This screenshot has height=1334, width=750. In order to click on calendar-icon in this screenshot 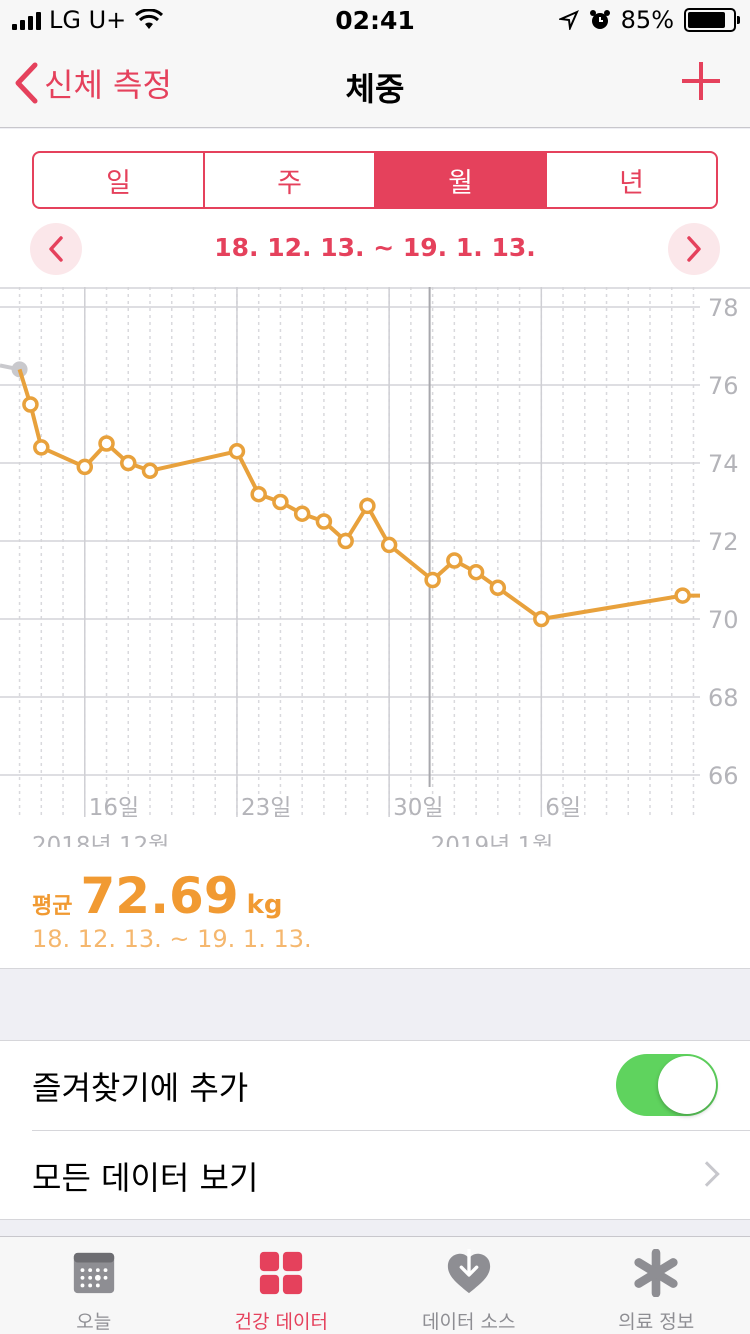, I will do `click(93, 1273)`.